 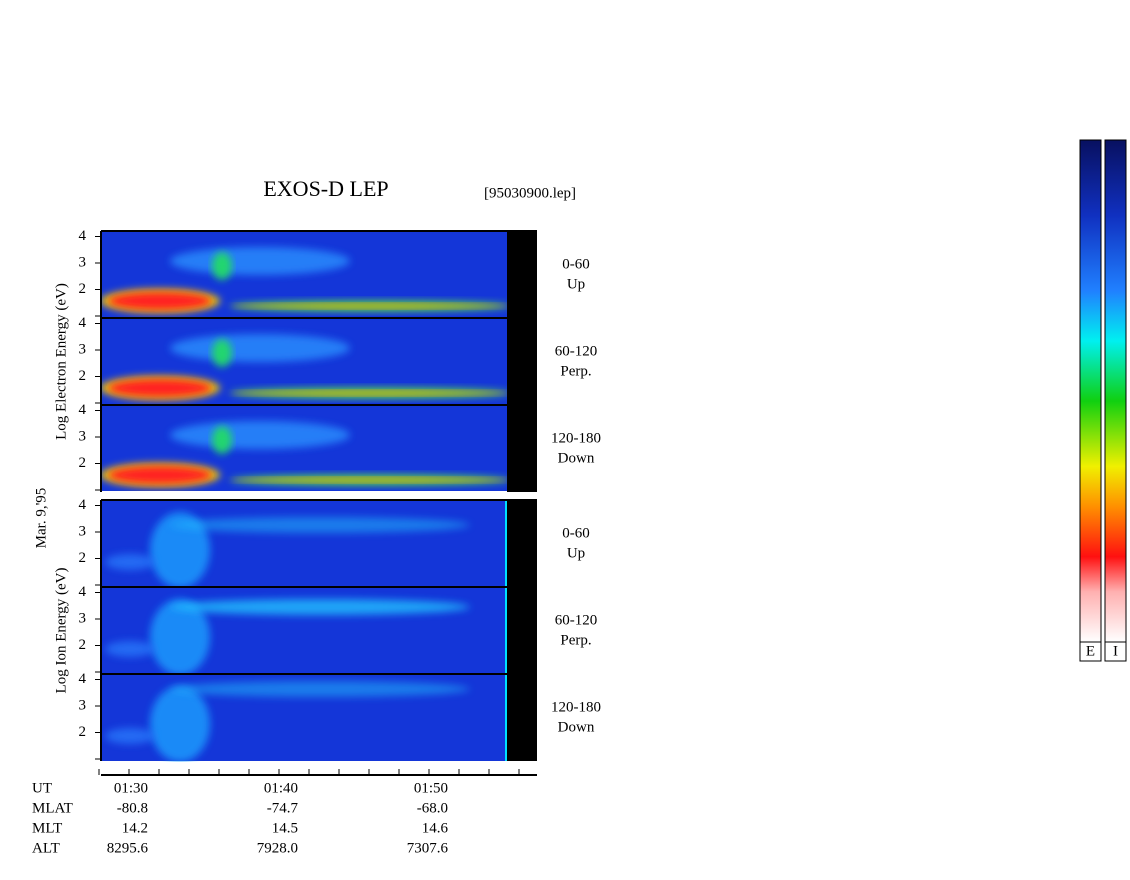 What do you see at coordinates (285, 828) in the screenshot?
I see `ephemeris-value: 14.5` at bounding box center [285, 828].